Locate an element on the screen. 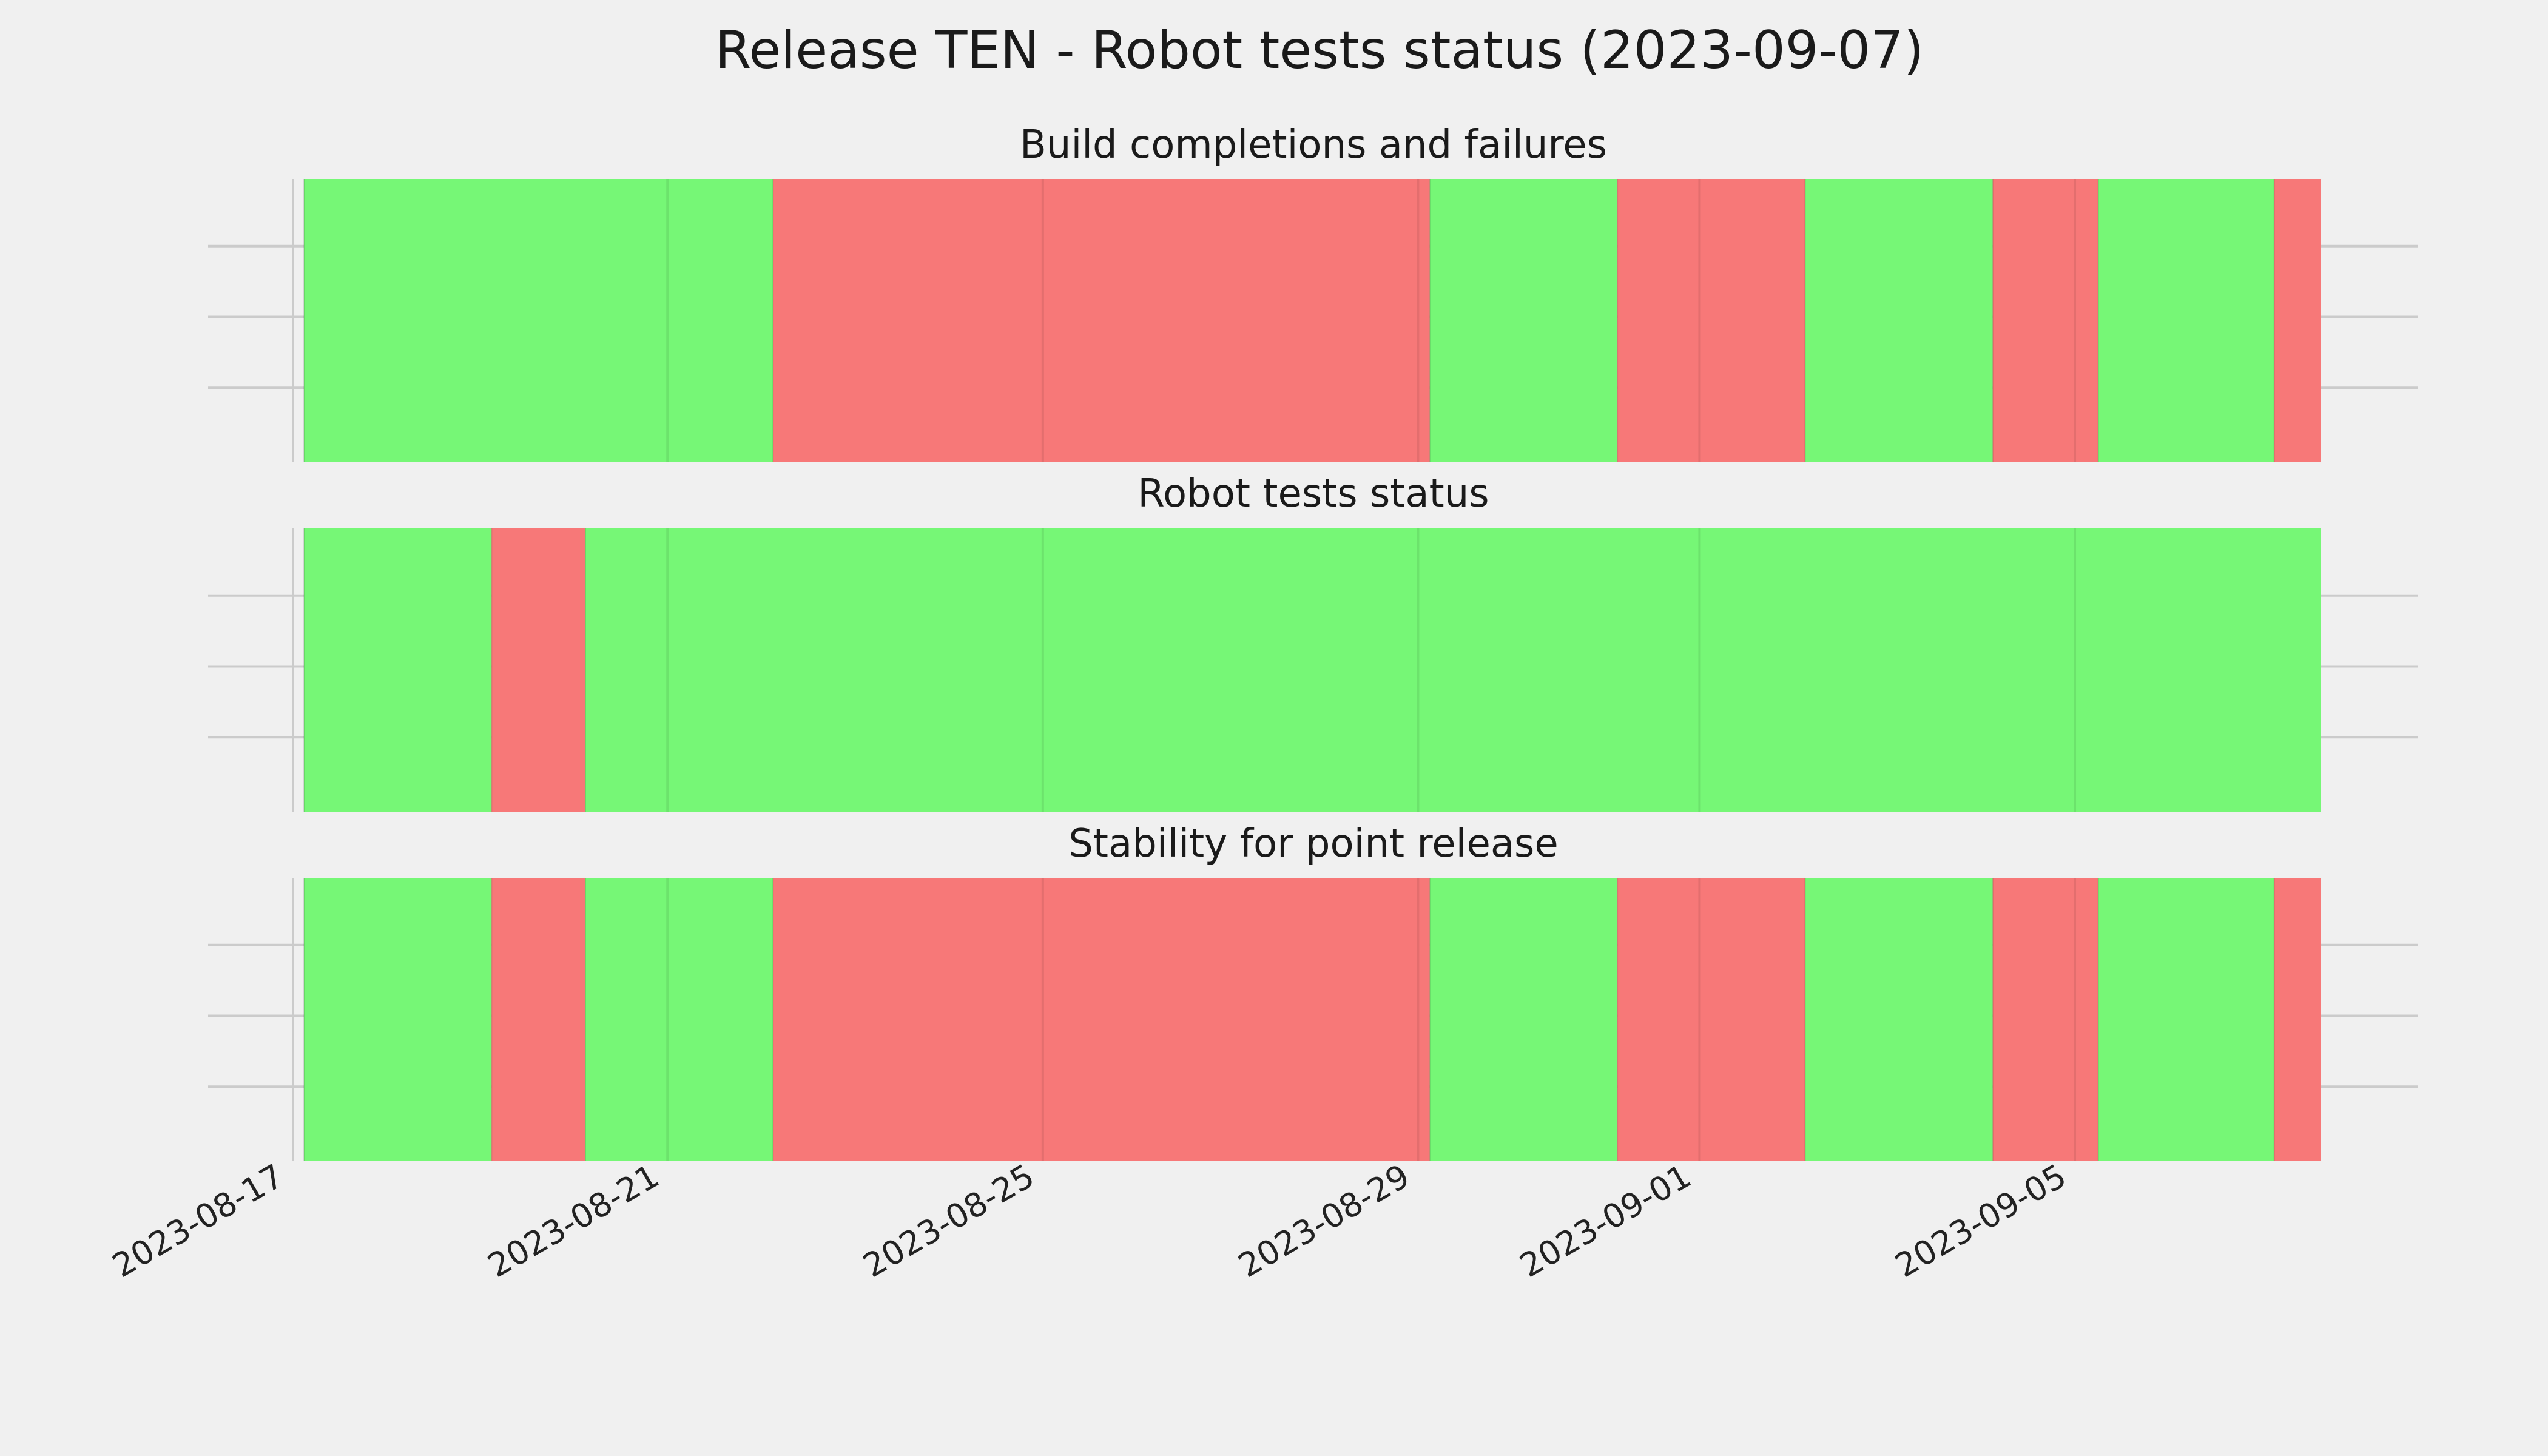 This screenshot has height=1456, width=2548. panel-title: Stability for point release is located at coordinates (1313, 843).